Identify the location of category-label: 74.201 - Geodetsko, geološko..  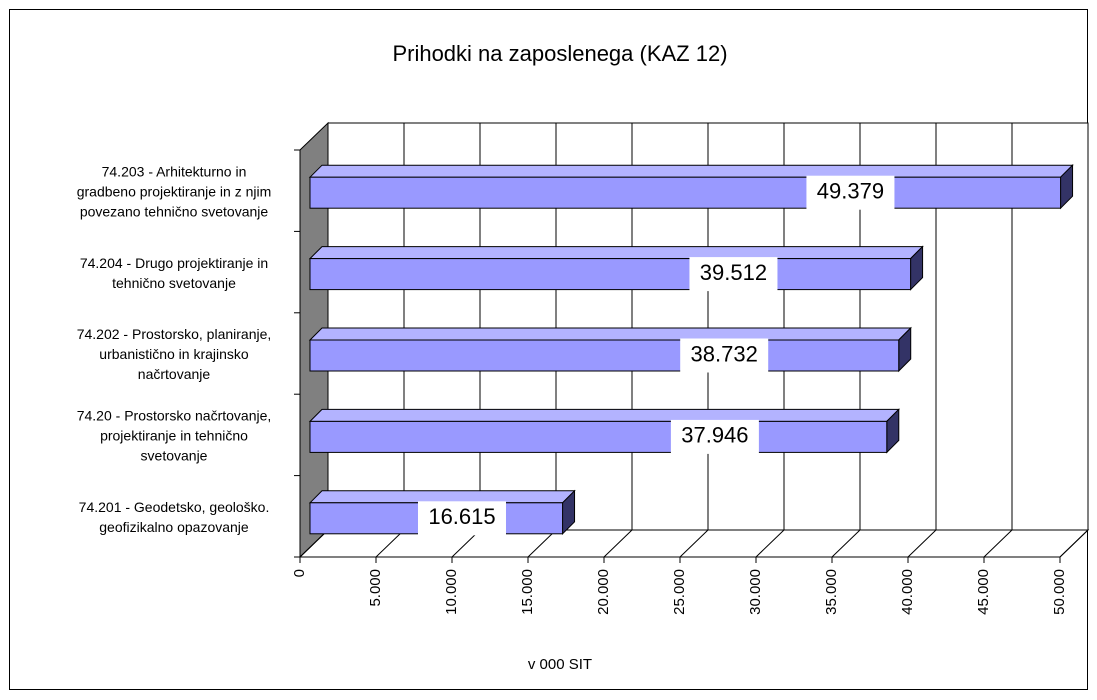
(174, 507).